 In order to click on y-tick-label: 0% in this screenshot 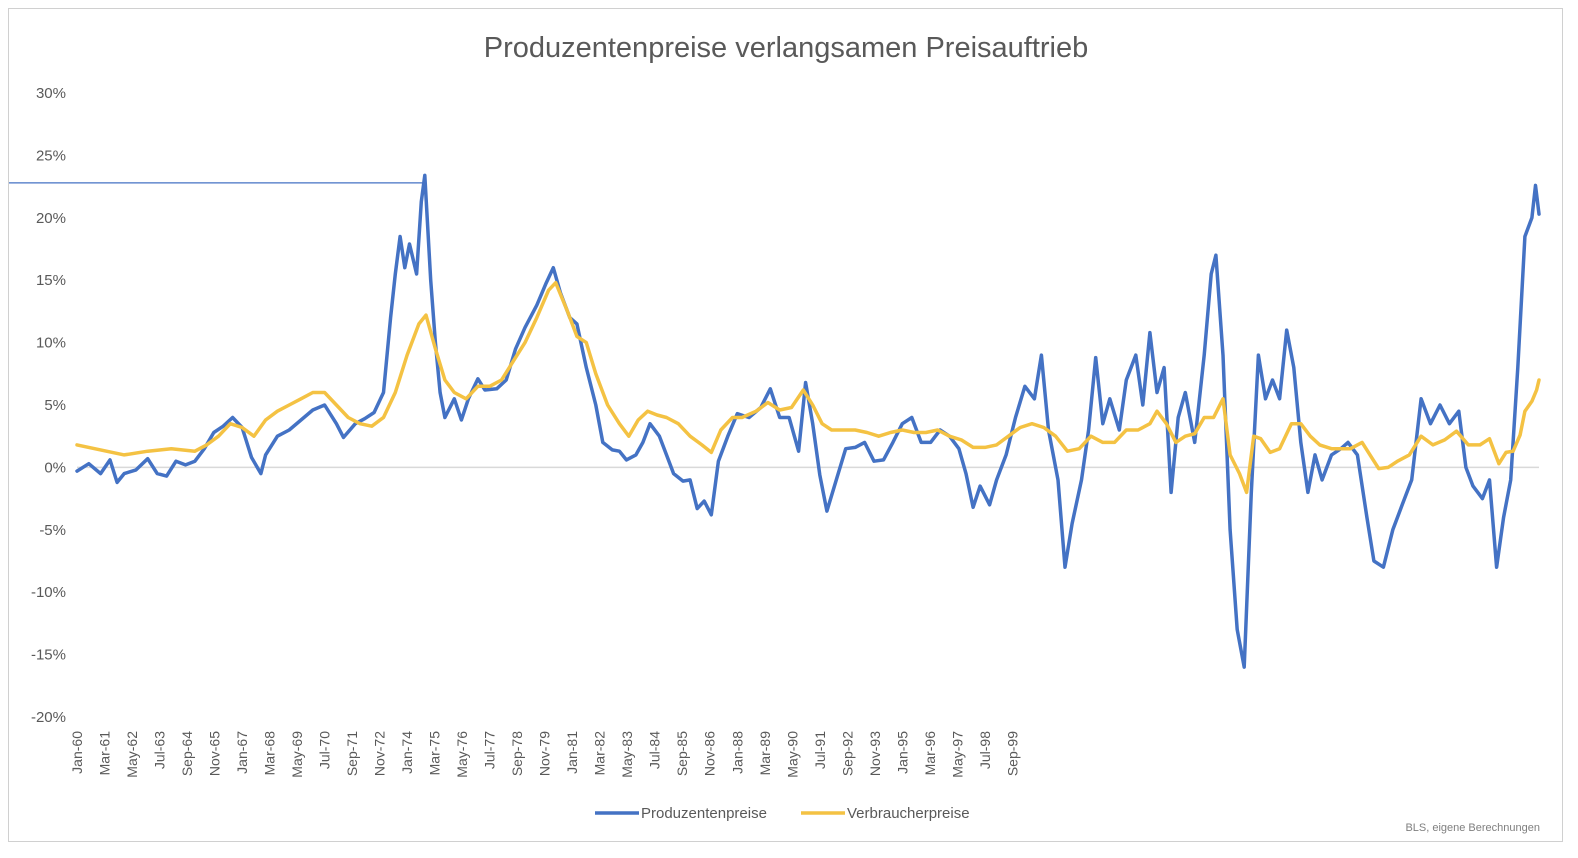, I will do `click(55, 467)`.